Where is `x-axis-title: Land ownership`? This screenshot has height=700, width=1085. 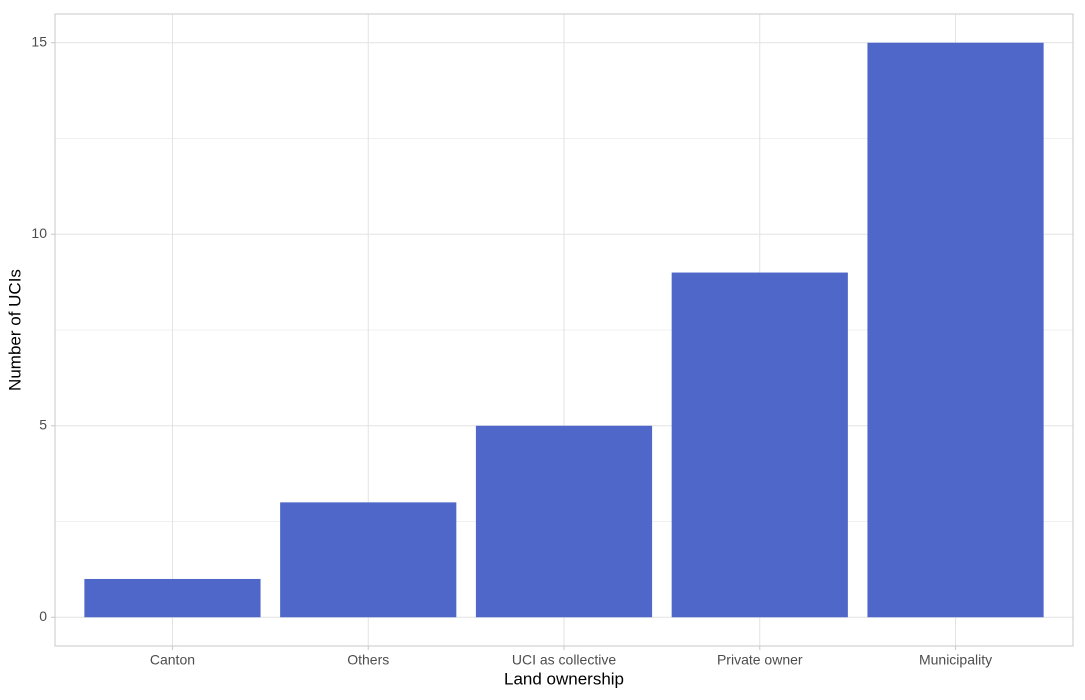
x-axis-title: Land ownership is located at coordinates (564, 678).